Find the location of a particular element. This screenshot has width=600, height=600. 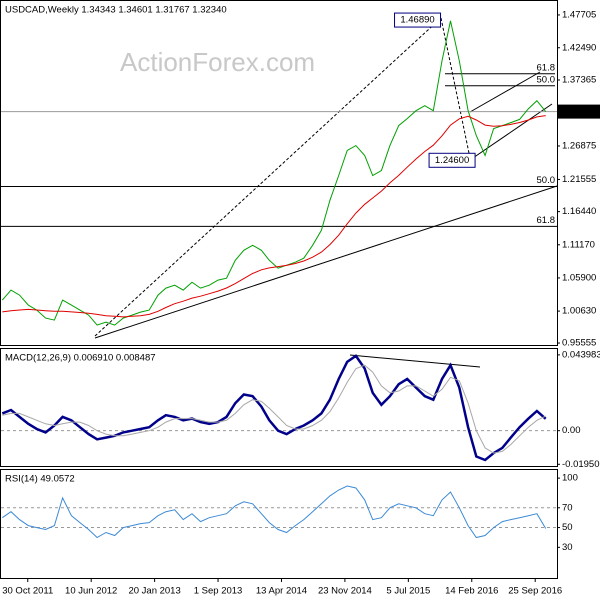

x-tick-label: 20 Jan 2013 is located at coordinates (154, 591).